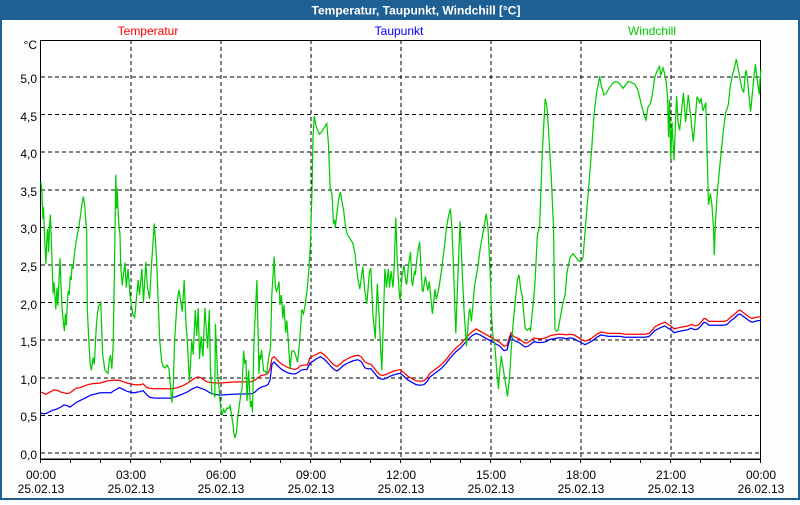 This screenshot has height=505, width=800. What do you see at coordinates (671, 475) in the screenshot?
I see `svg-text: 21:00` at bounding box center [671, 475].